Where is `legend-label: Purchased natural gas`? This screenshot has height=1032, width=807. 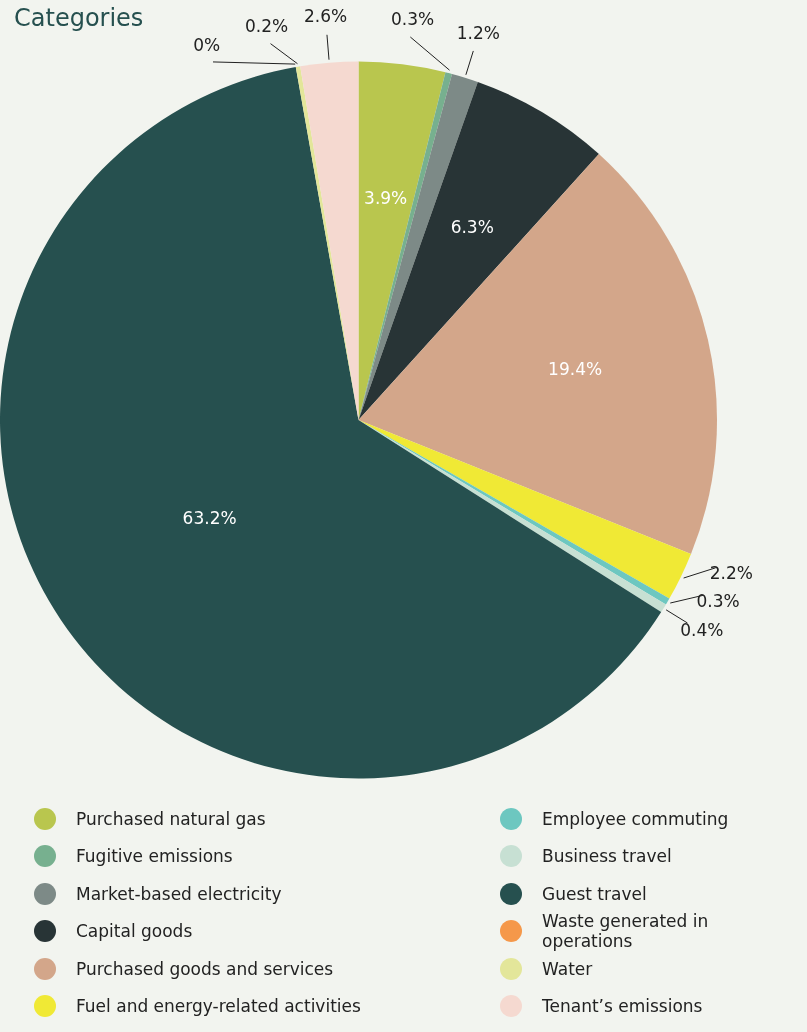 legend-label: Purchased natural gas is located at coordinates (171, 818).